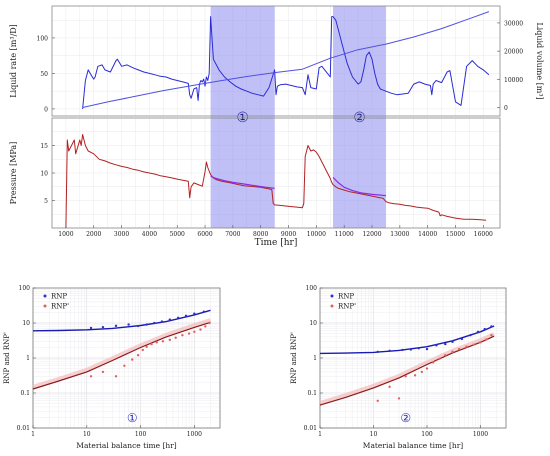 This screenshot has height=456, width=550. Describe the element at coordinates (513, 80) in the screenshot. I see `liquid-volume-tick-label: 10000` at that location.